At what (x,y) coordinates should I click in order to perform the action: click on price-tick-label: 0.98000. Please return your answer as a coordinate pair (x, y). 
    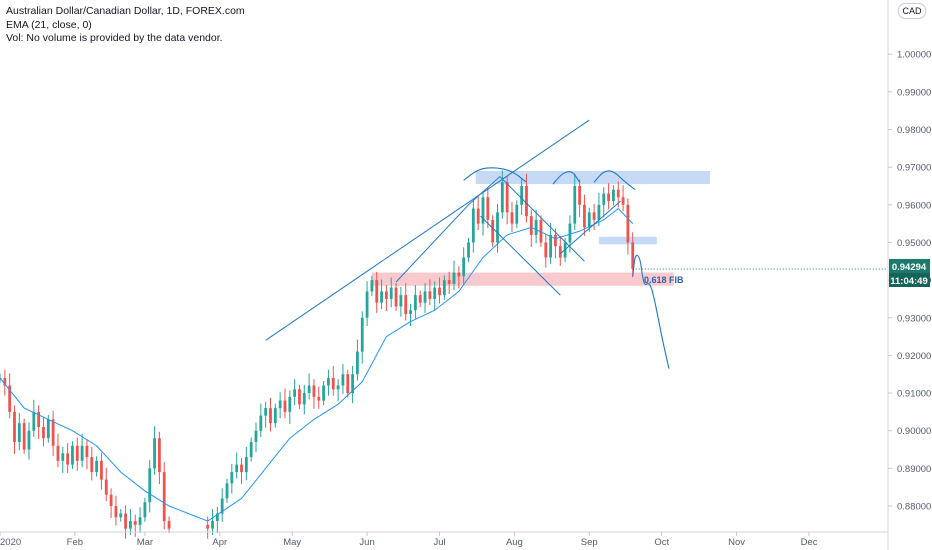
    Looking at the image, I should click on (914, 130).